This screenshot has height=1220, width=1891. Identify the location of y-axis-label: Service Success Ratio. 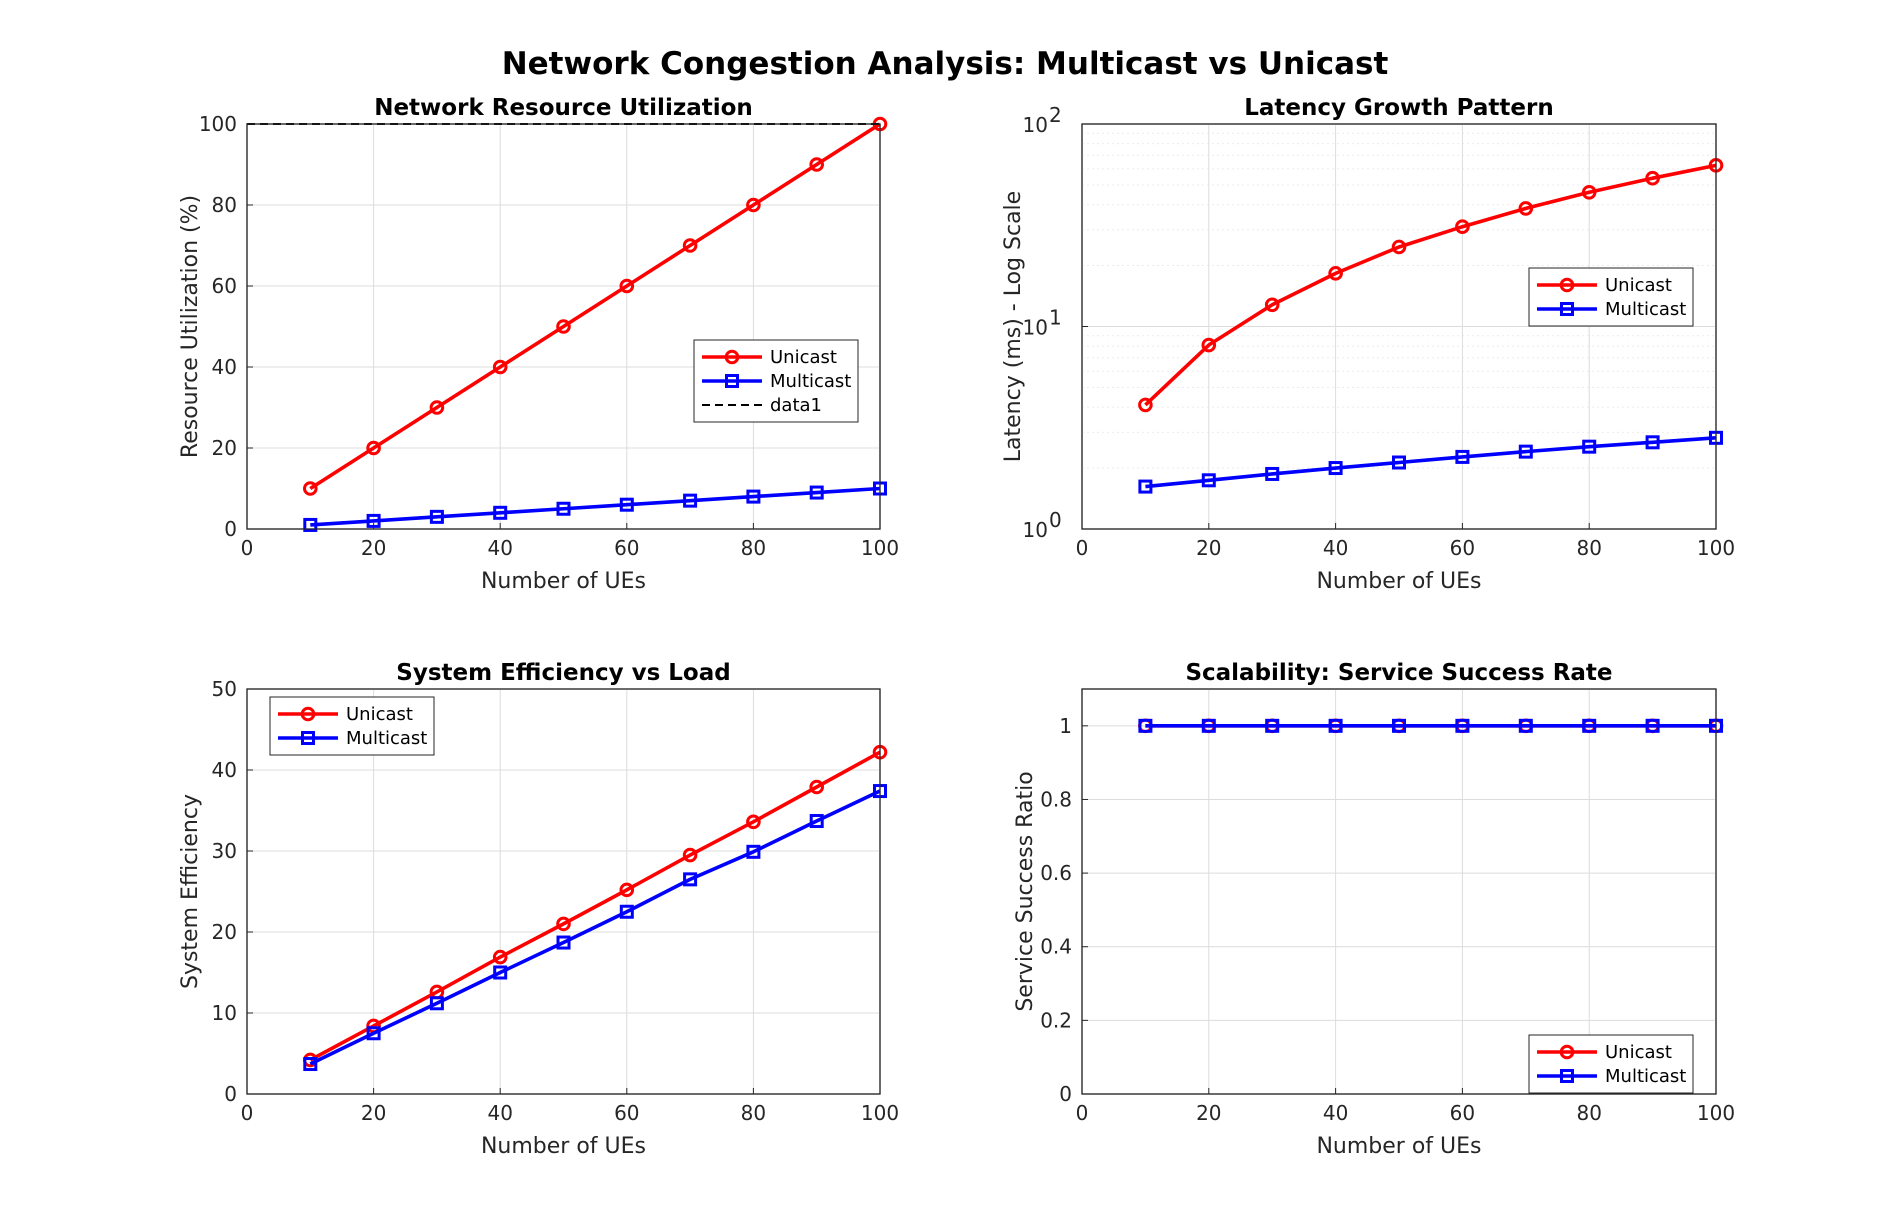
(1025, 891).